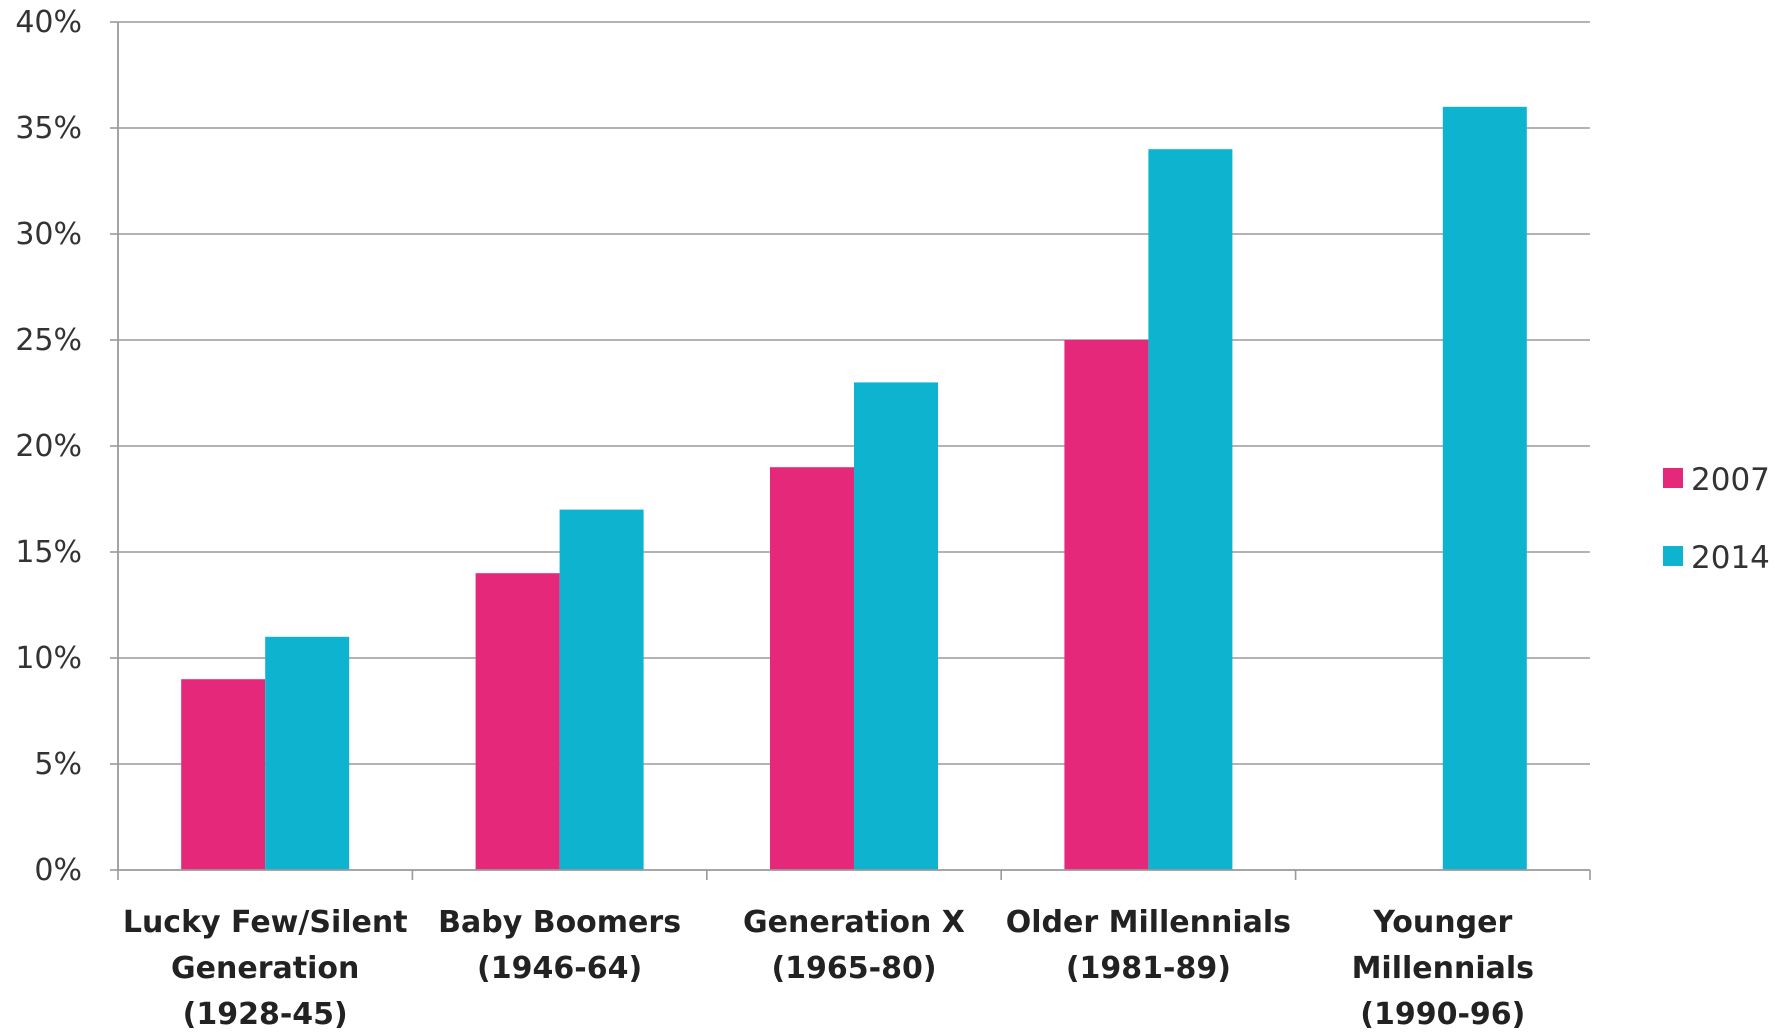  I want to click on y-tick-label: 10%, so click(48, 658).